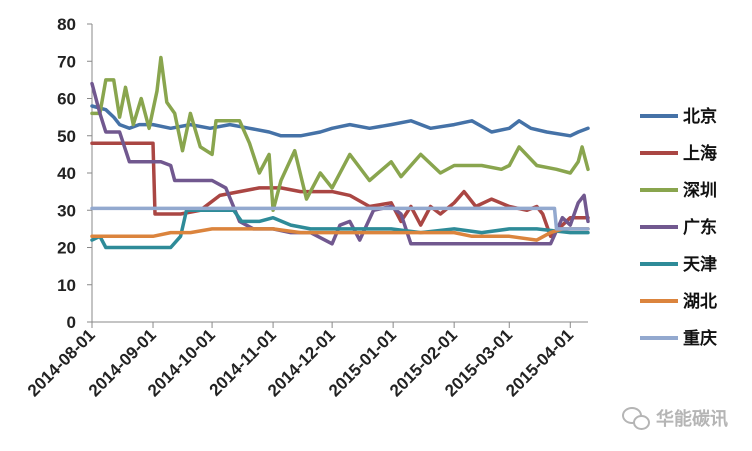  Describe the element at coordinates (692, 419) in the screenshot. I see `watermark-text: 华能碳讯` at that location.